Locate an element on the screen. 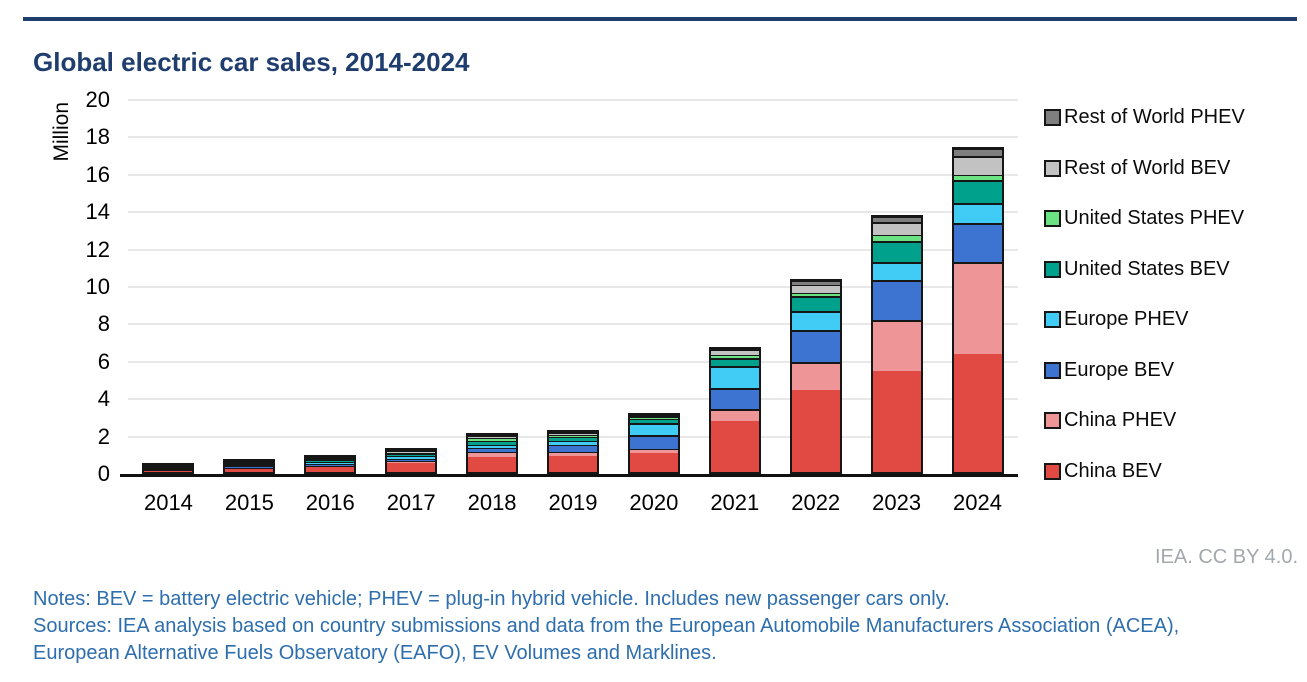 This screenshot has height=682, width=1307. segment-2019-china-phev is located at coordinates (572, 454).